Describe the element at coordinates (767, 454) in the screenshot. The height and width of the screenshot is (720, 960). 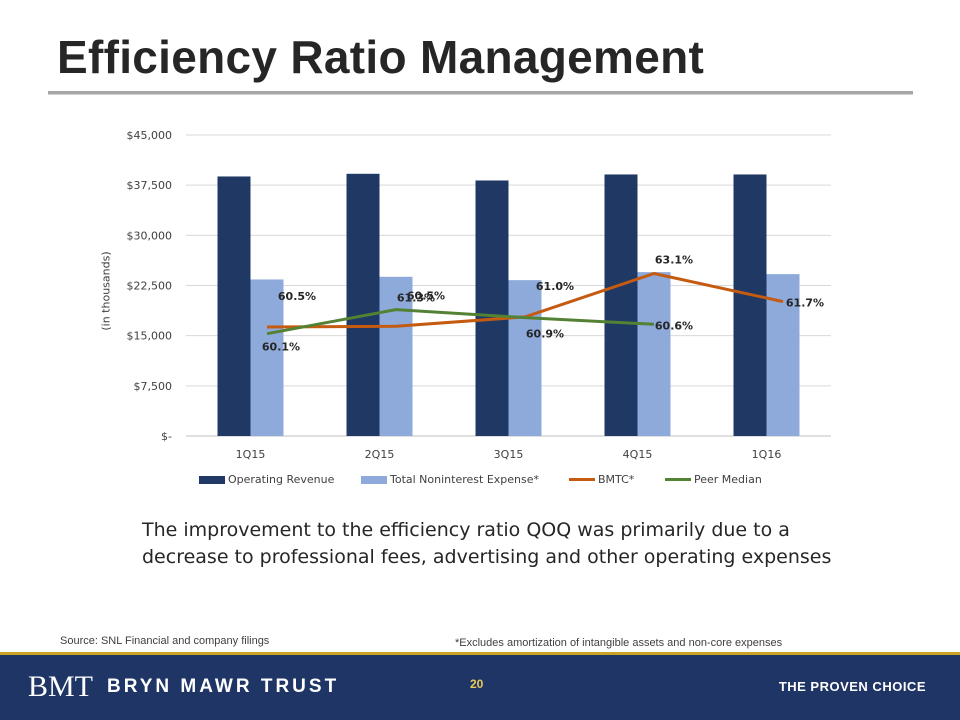
I see `x-tick-label: 1Q16` at that location.